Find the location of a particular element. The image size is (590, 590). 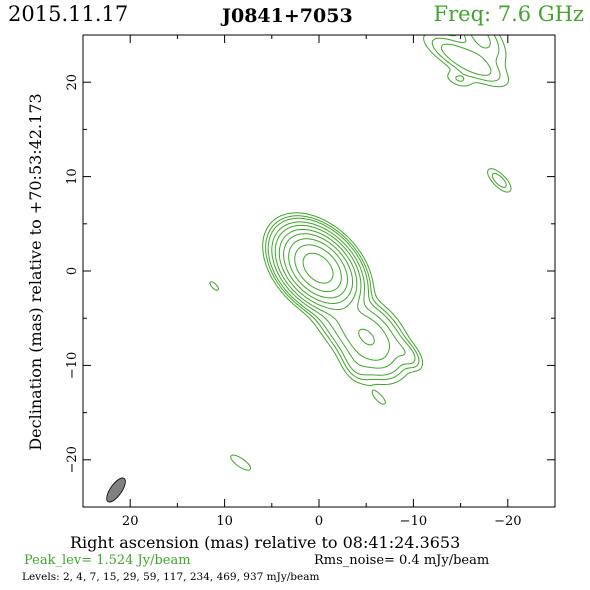

y-tick-label: 20 is located at coordinates (72, 82).